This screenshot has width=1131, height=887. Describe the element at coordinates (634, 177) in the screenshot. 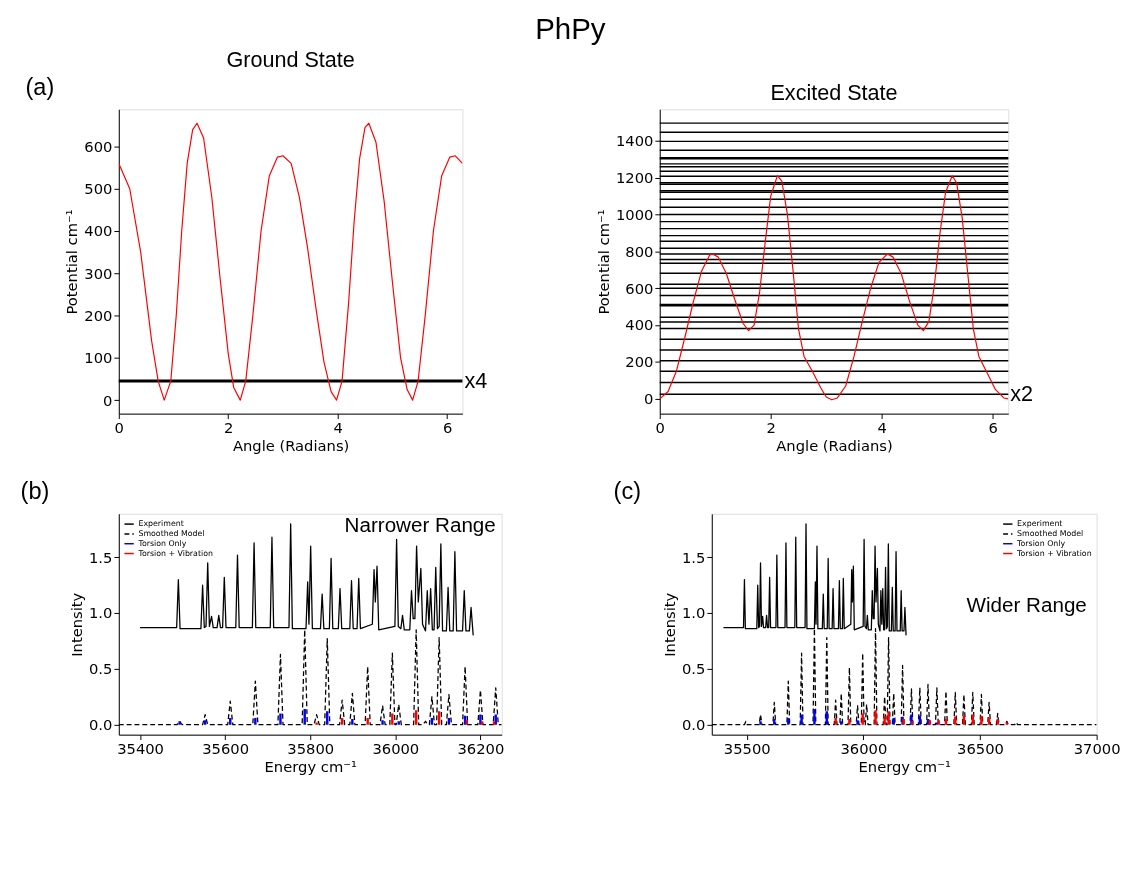

I see `y-tick-label: 1200` at that location.